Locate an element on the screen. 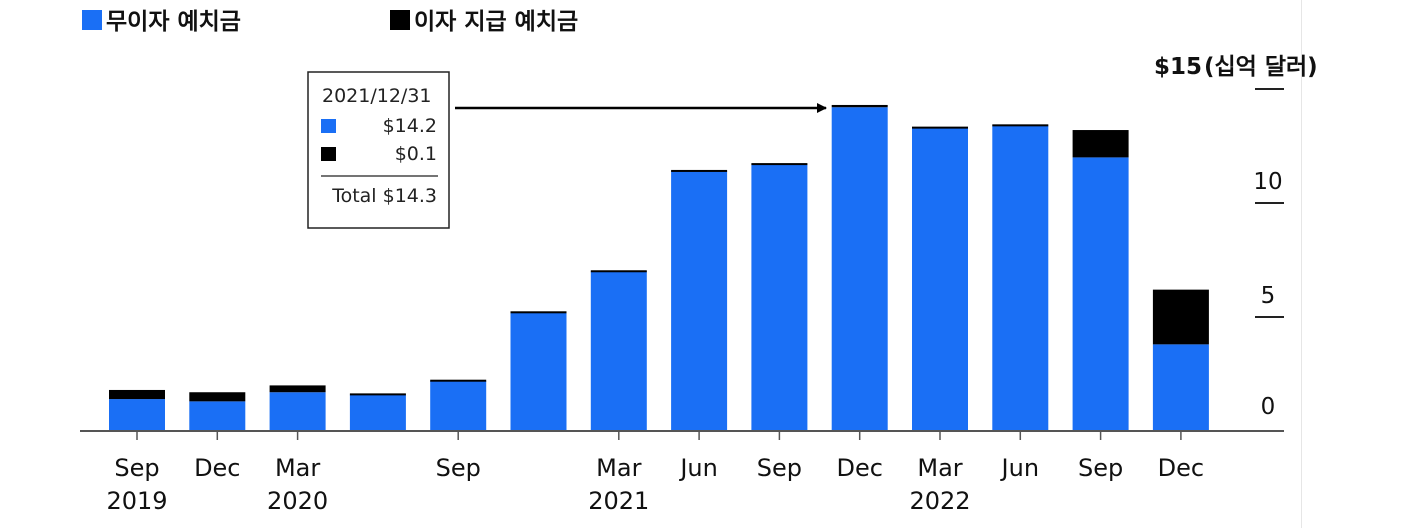  right-border is located at coordinates (1301, 264).